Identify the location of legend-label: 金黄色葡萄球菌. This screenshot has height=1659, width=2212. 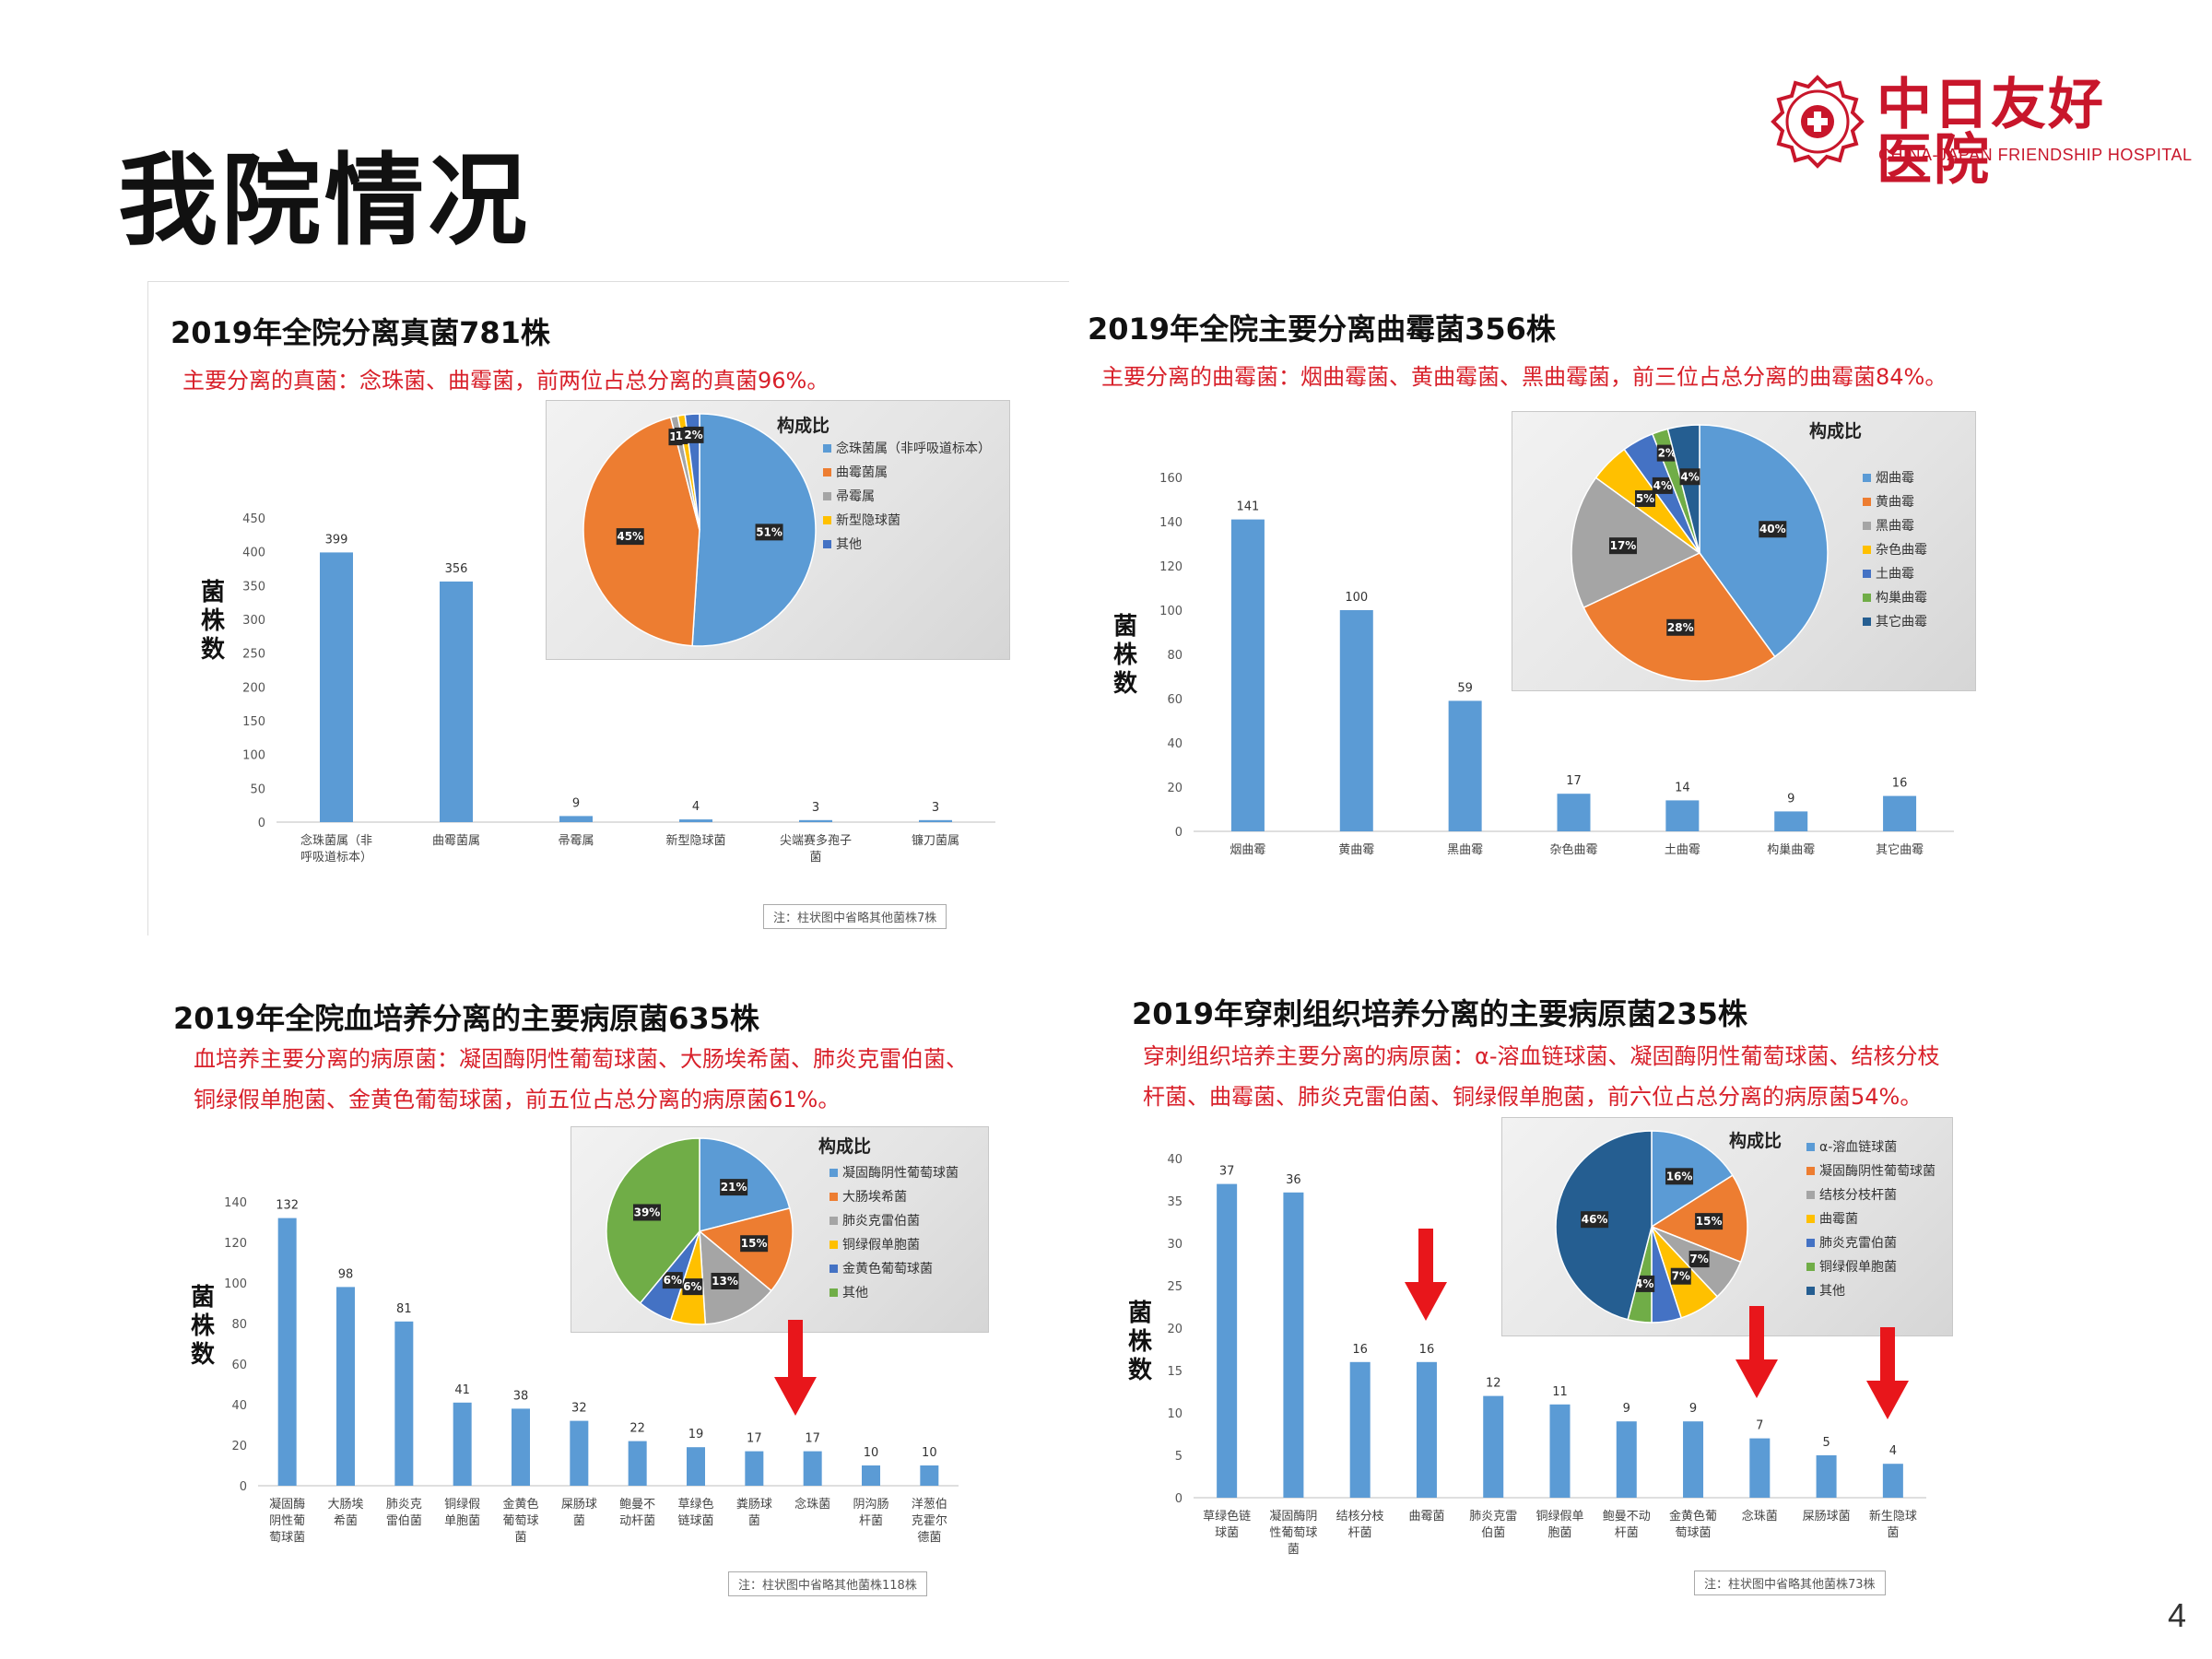
(887, 1269).